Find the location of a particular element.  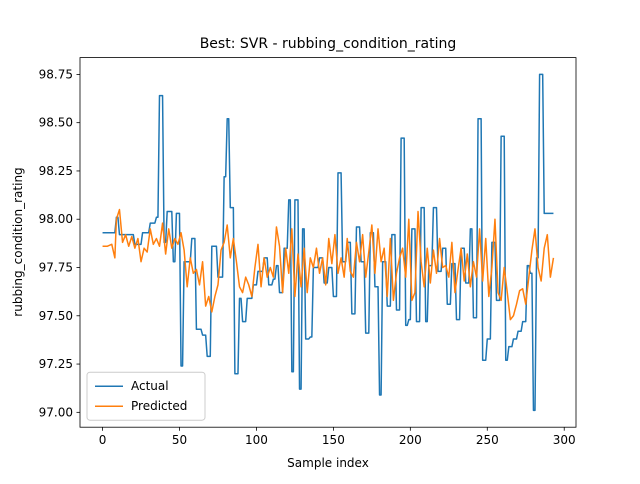

x-tick-label: 100 is located at coordinates (256, 440).